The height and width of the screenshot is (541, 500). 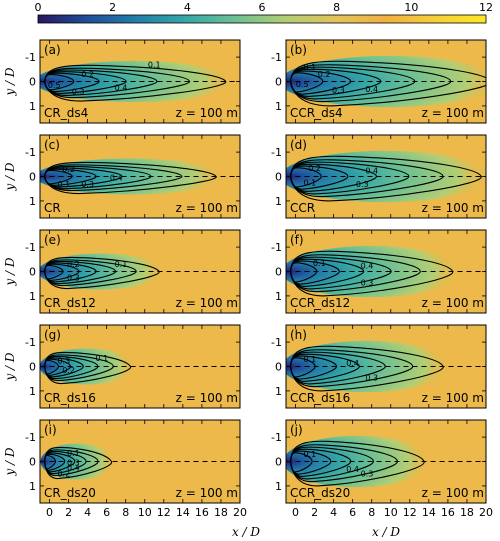 What do you see at coordinates (296, 430) in the screenshot?
I see `panel-letter: (j)` at bounding box center [296, 430].